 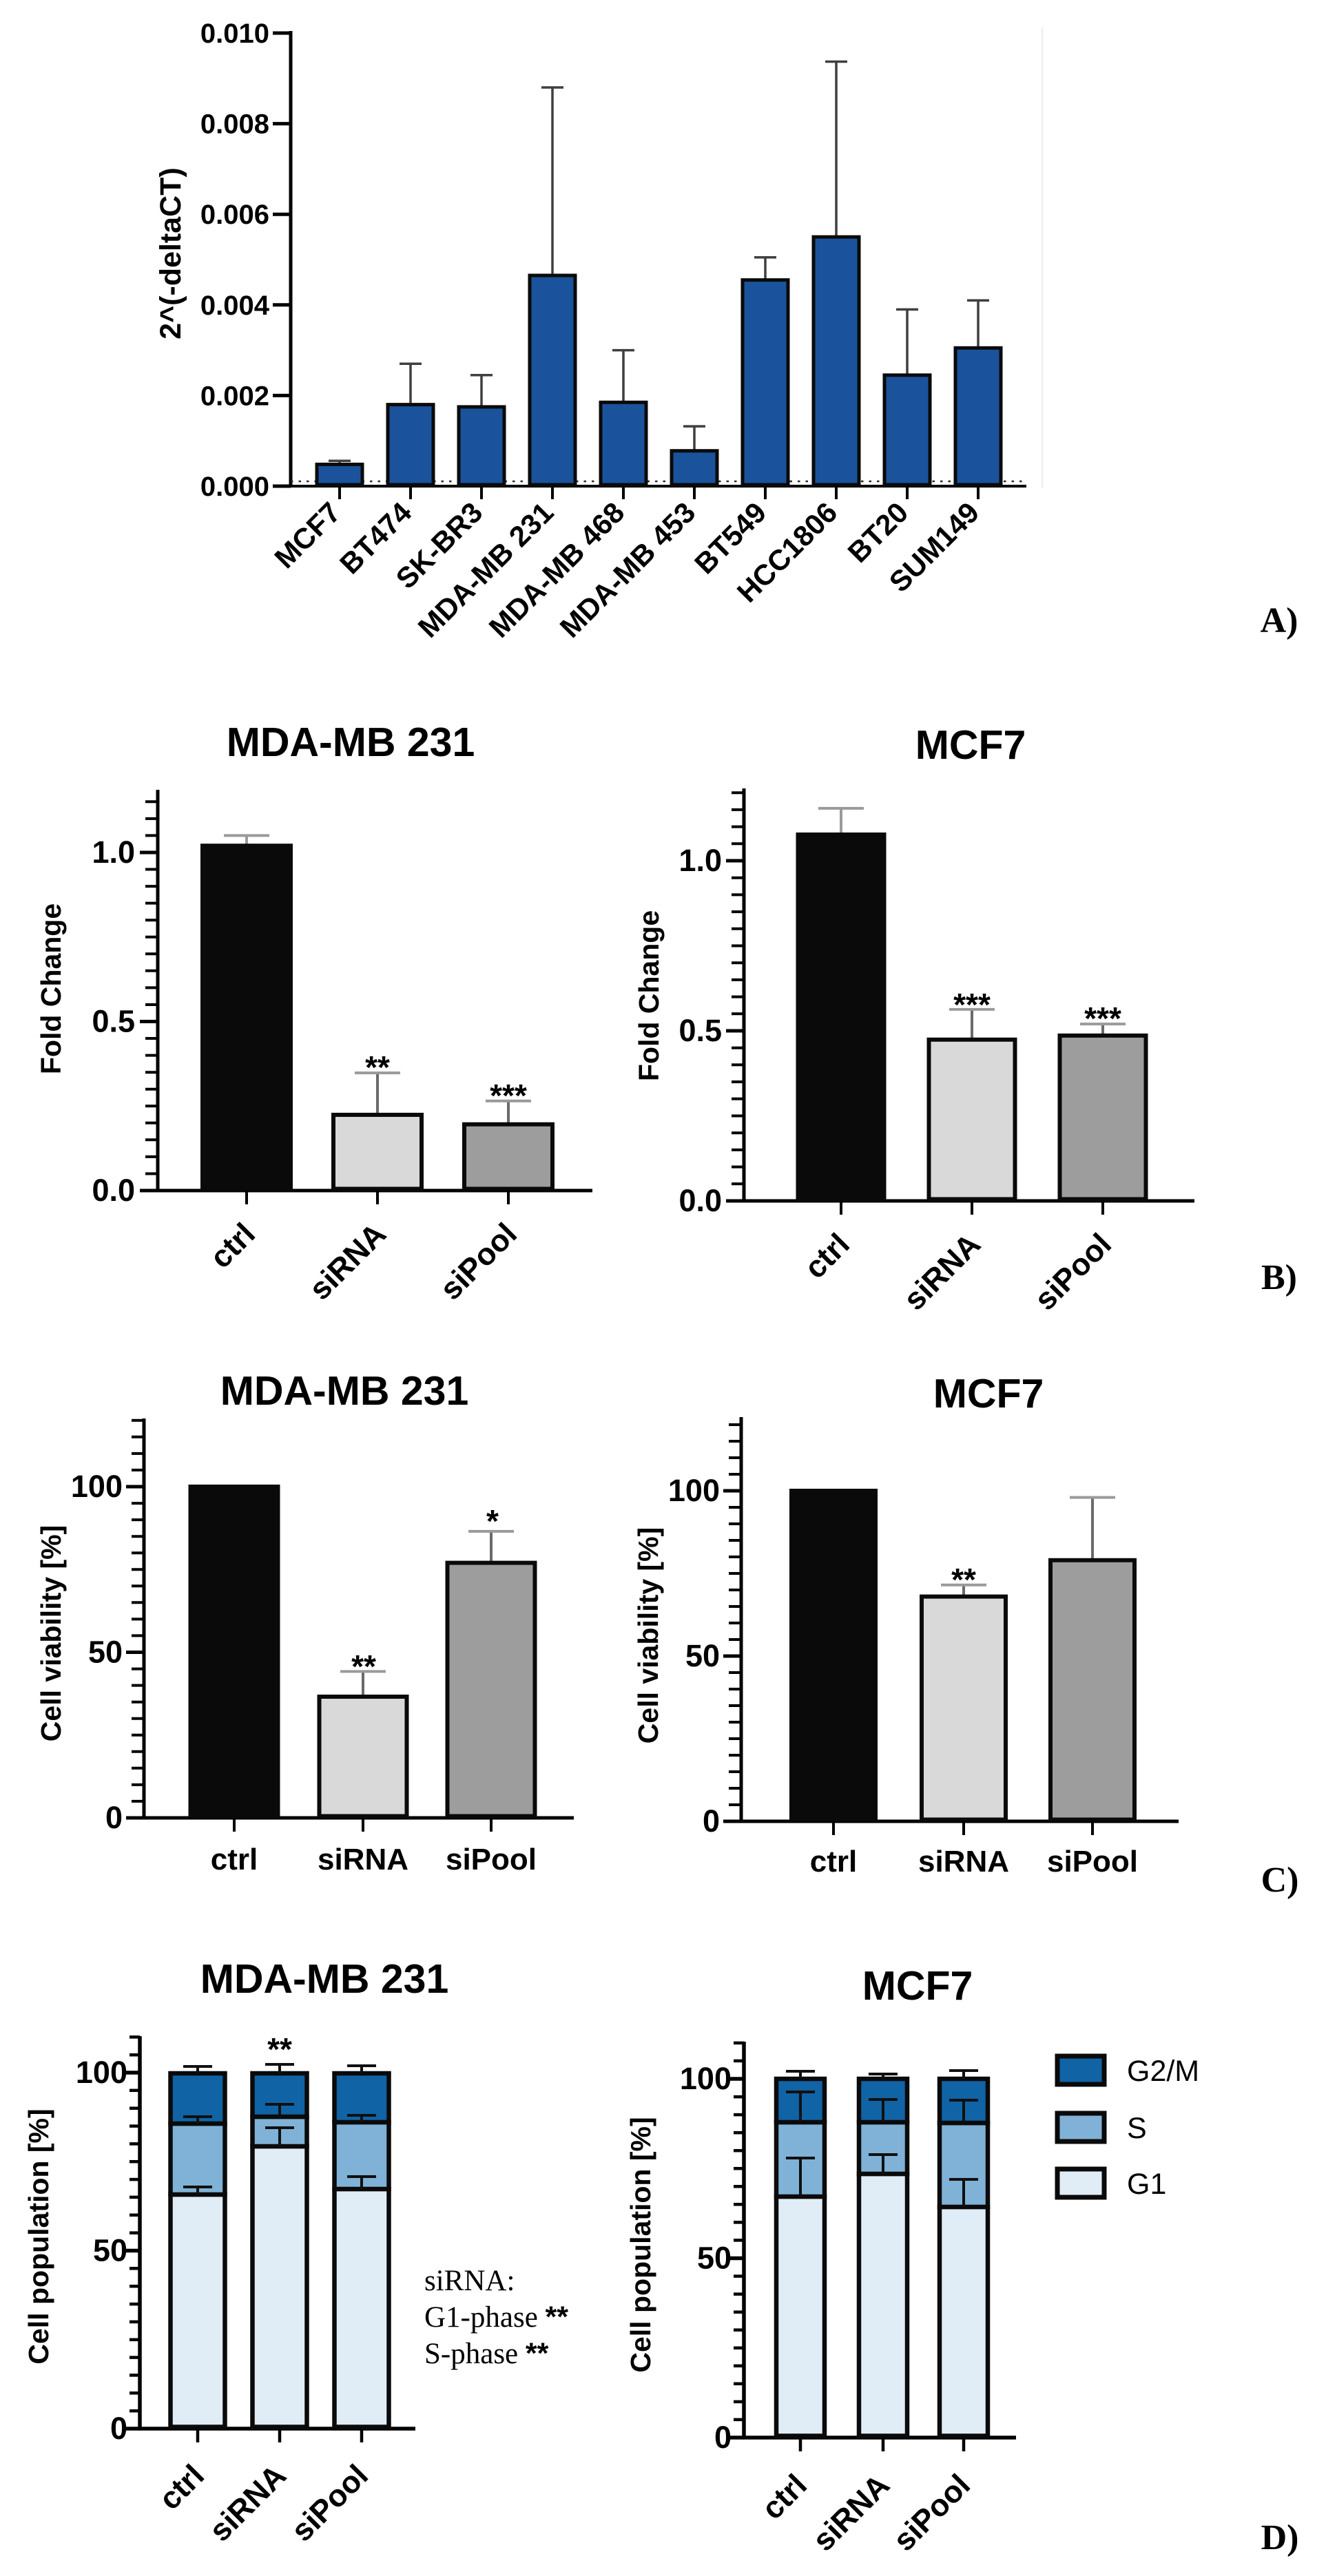 What do you see at coordinates (469, 2281) in the screenshot?
I see `svg-text: siRNA:` at bounding box center [469, 2281].